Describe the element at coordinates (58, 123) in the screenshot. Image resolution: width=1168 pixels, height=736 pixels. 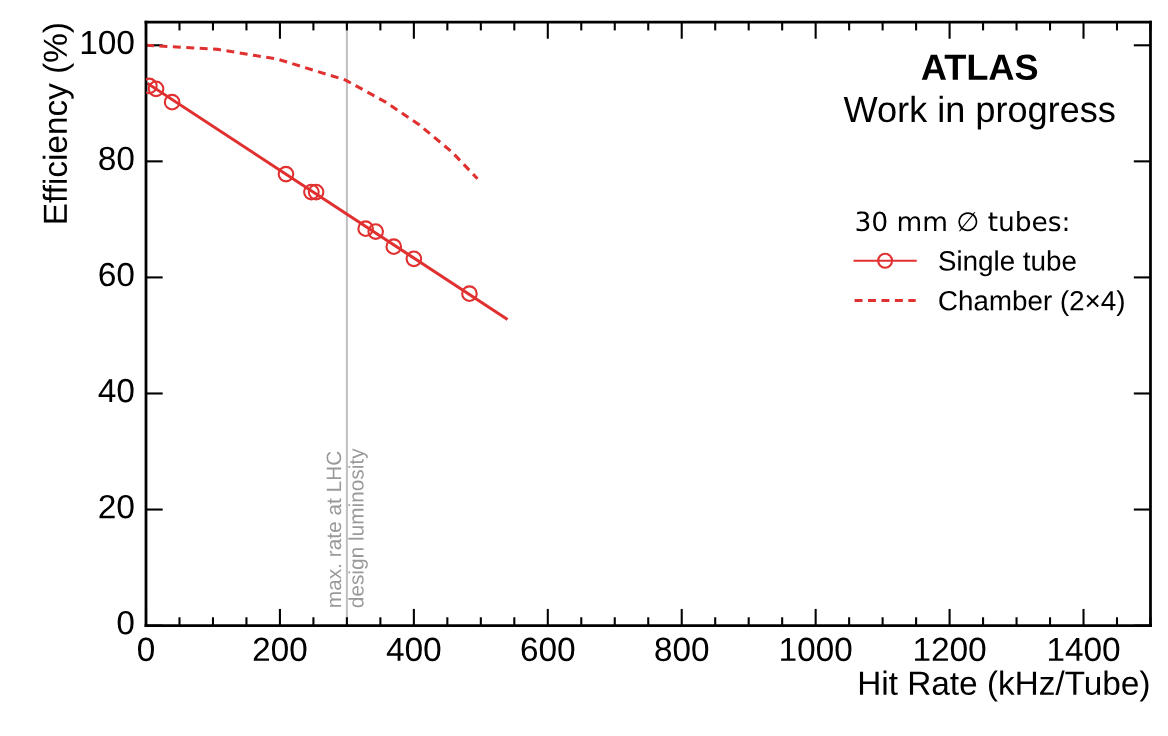
I see `y-axis-title: Efficiency (%)` at that location.